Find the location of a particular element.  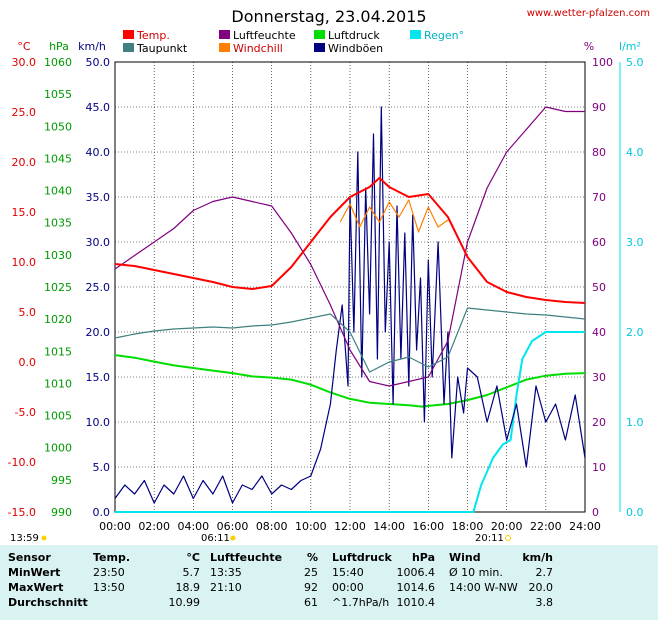

tick-label-temp: 10.0 is located at coordinates (24, 262).